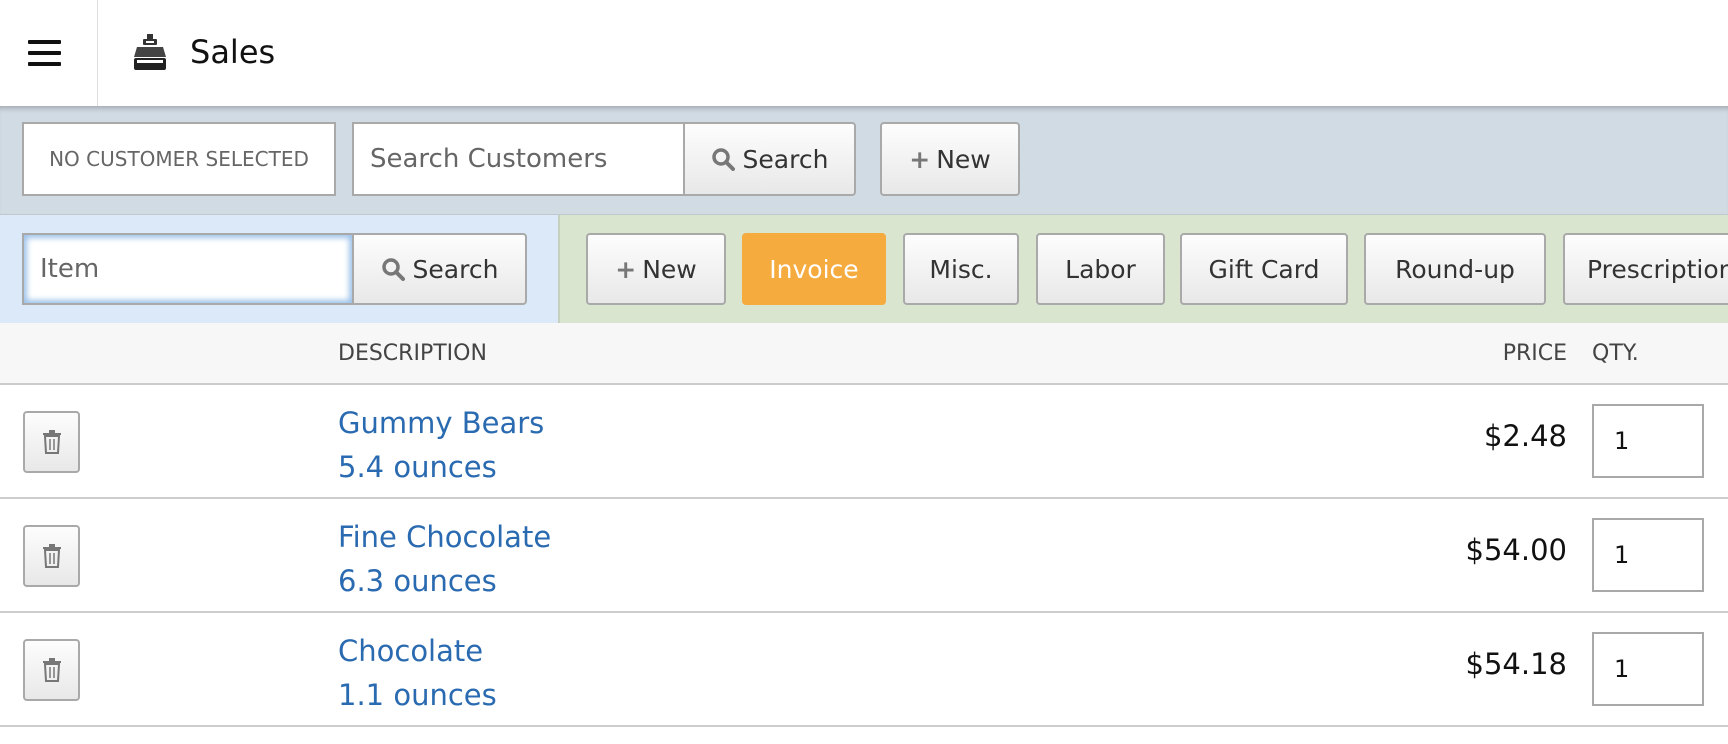 The width and height of the screenshot is (1728, 744). Describe the element at coordinates (814, 269) in the screenshot. I see `invoice-button: Invoice` at that location.